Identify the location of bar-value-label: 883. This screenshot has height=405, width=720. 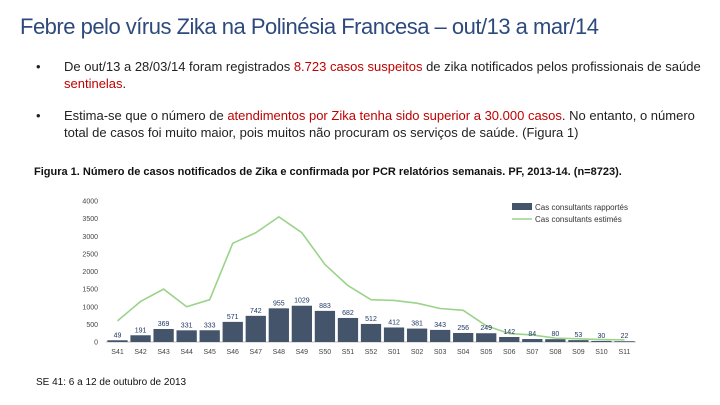
(325, 306).